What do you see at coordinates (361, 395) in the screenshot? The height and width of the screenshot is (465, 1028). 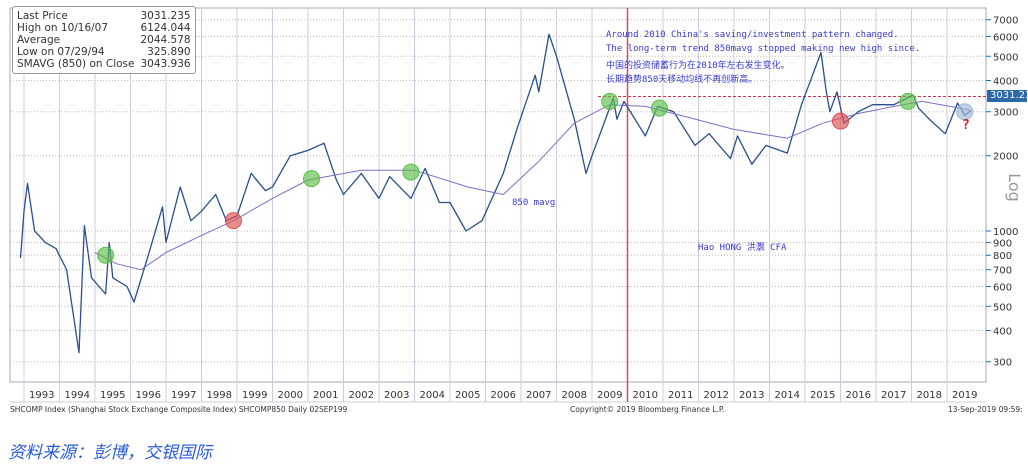 I see `x-tick-label: 2002` at bounding box center [361, 395].